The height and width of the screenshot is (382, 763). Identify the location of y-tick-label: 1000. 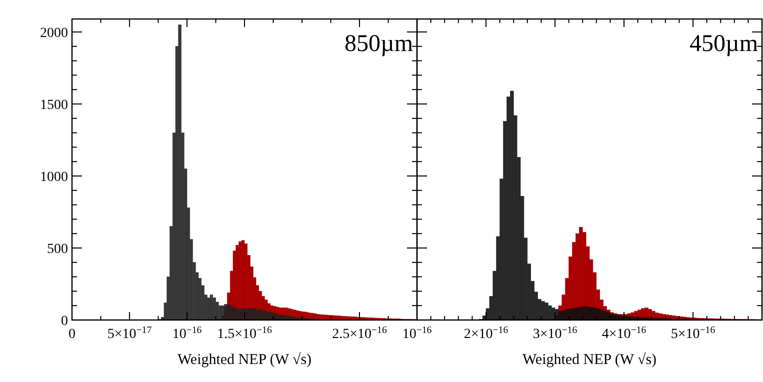
(54, 177).